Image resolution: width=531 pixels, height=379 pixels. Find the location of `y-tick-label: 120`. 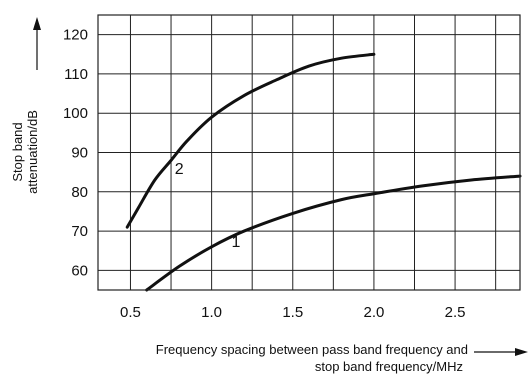

y-tick-label: 120 is located at coordinates (75, 35).